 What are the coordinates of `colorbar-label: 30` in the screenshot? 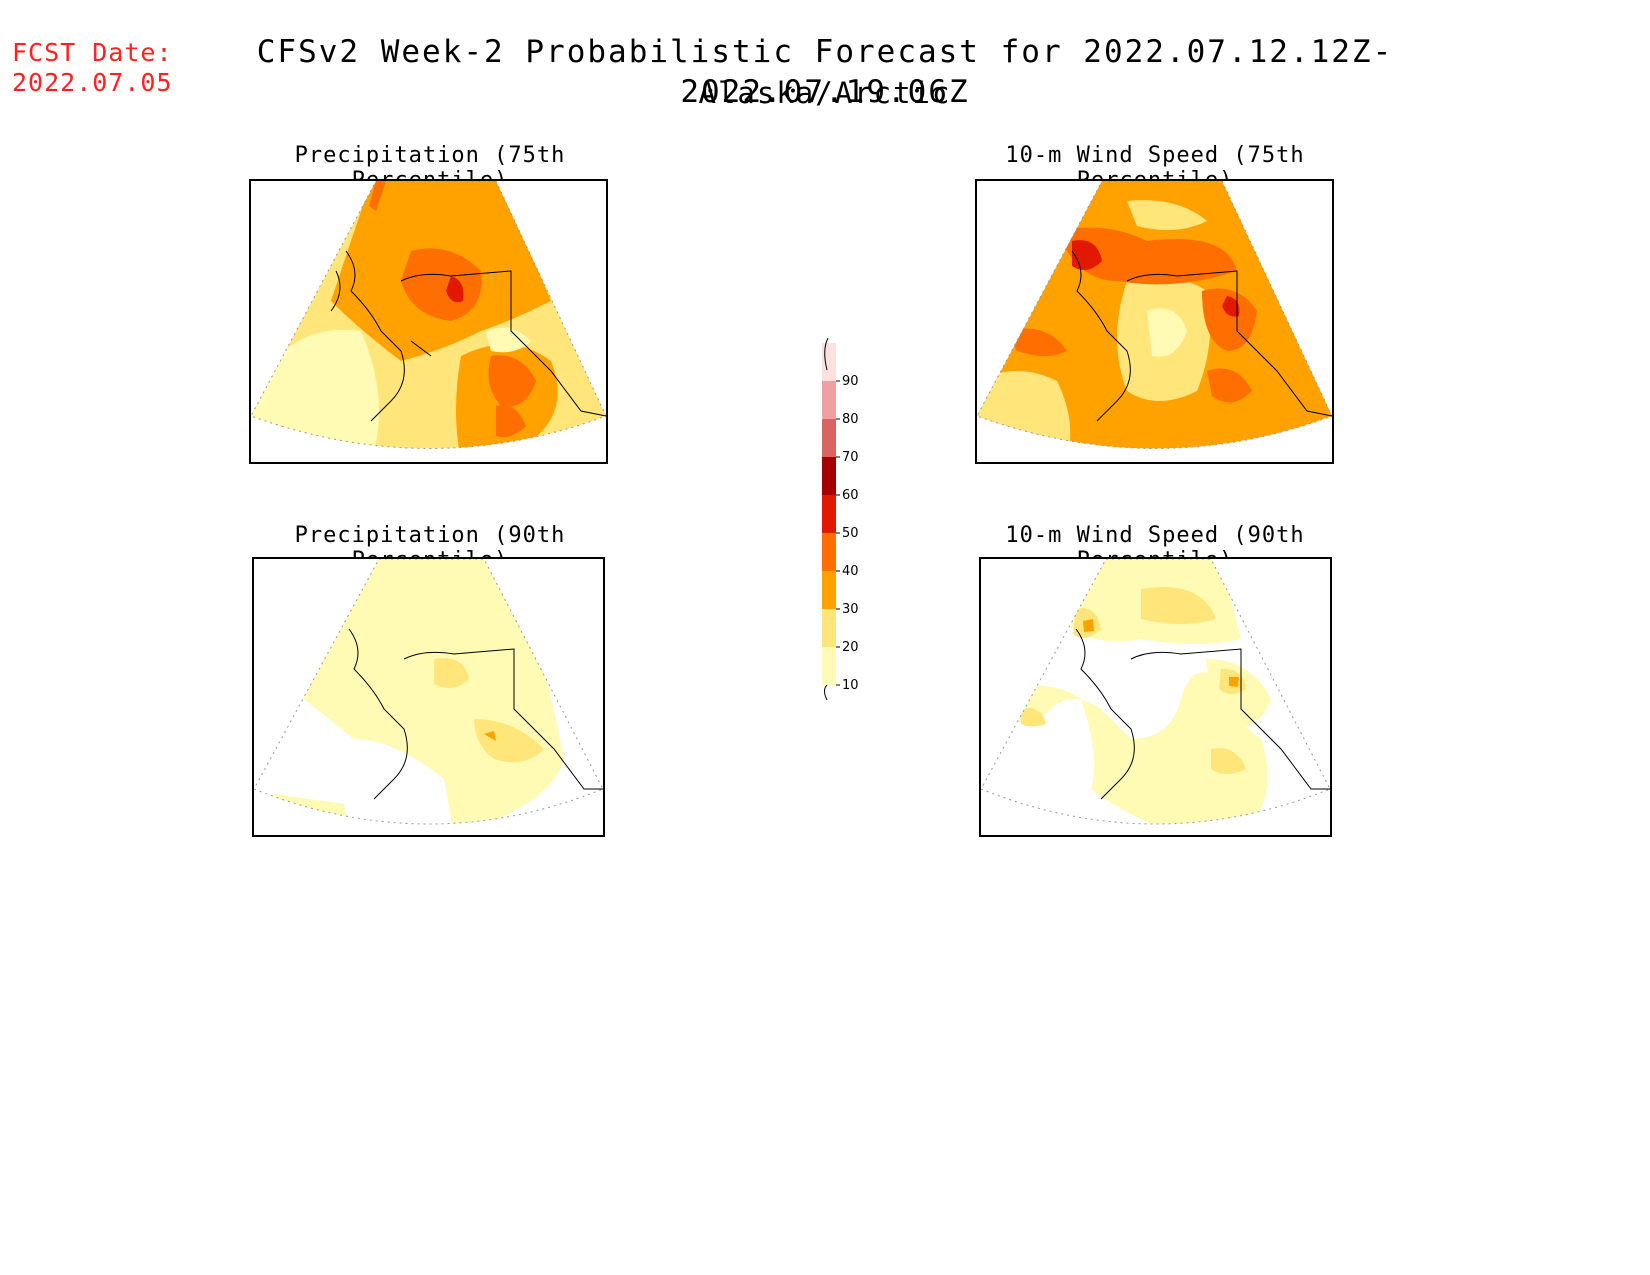 It's located at (850, 609).